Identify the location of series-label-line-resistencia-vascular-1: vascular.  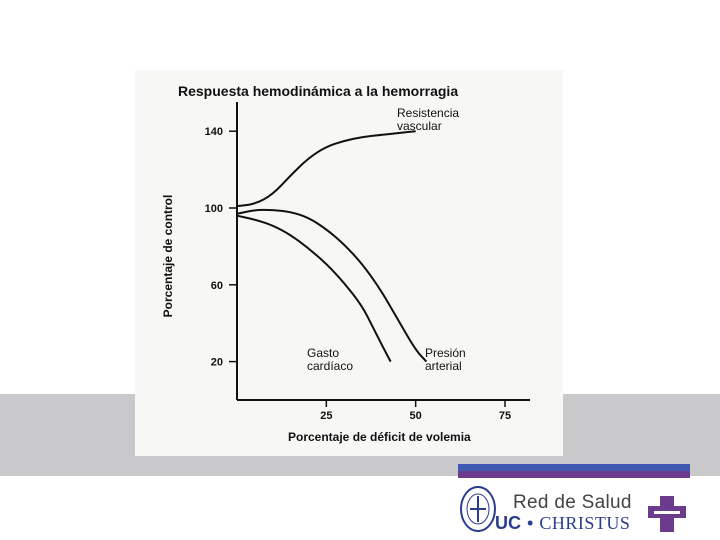
(419, 126).